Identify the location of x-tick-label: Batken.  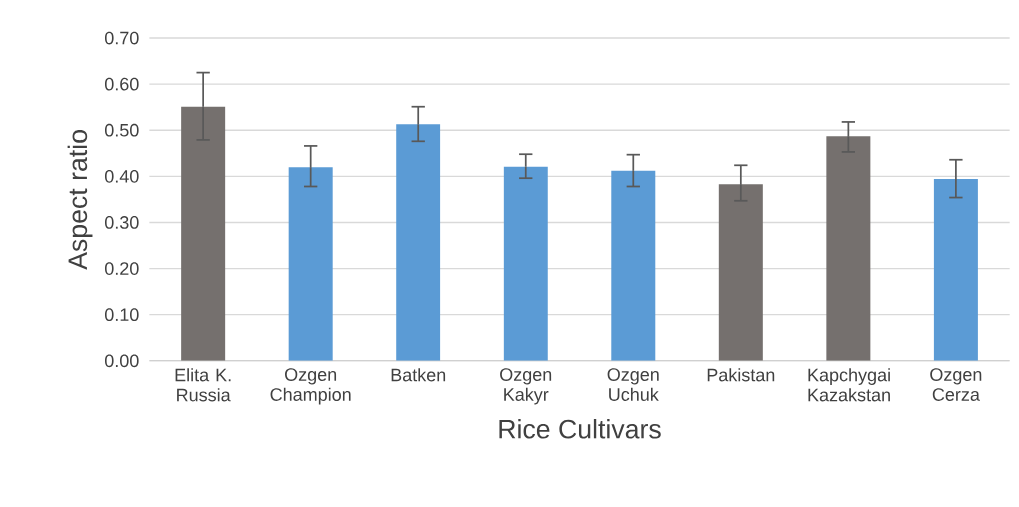
(418, 375).